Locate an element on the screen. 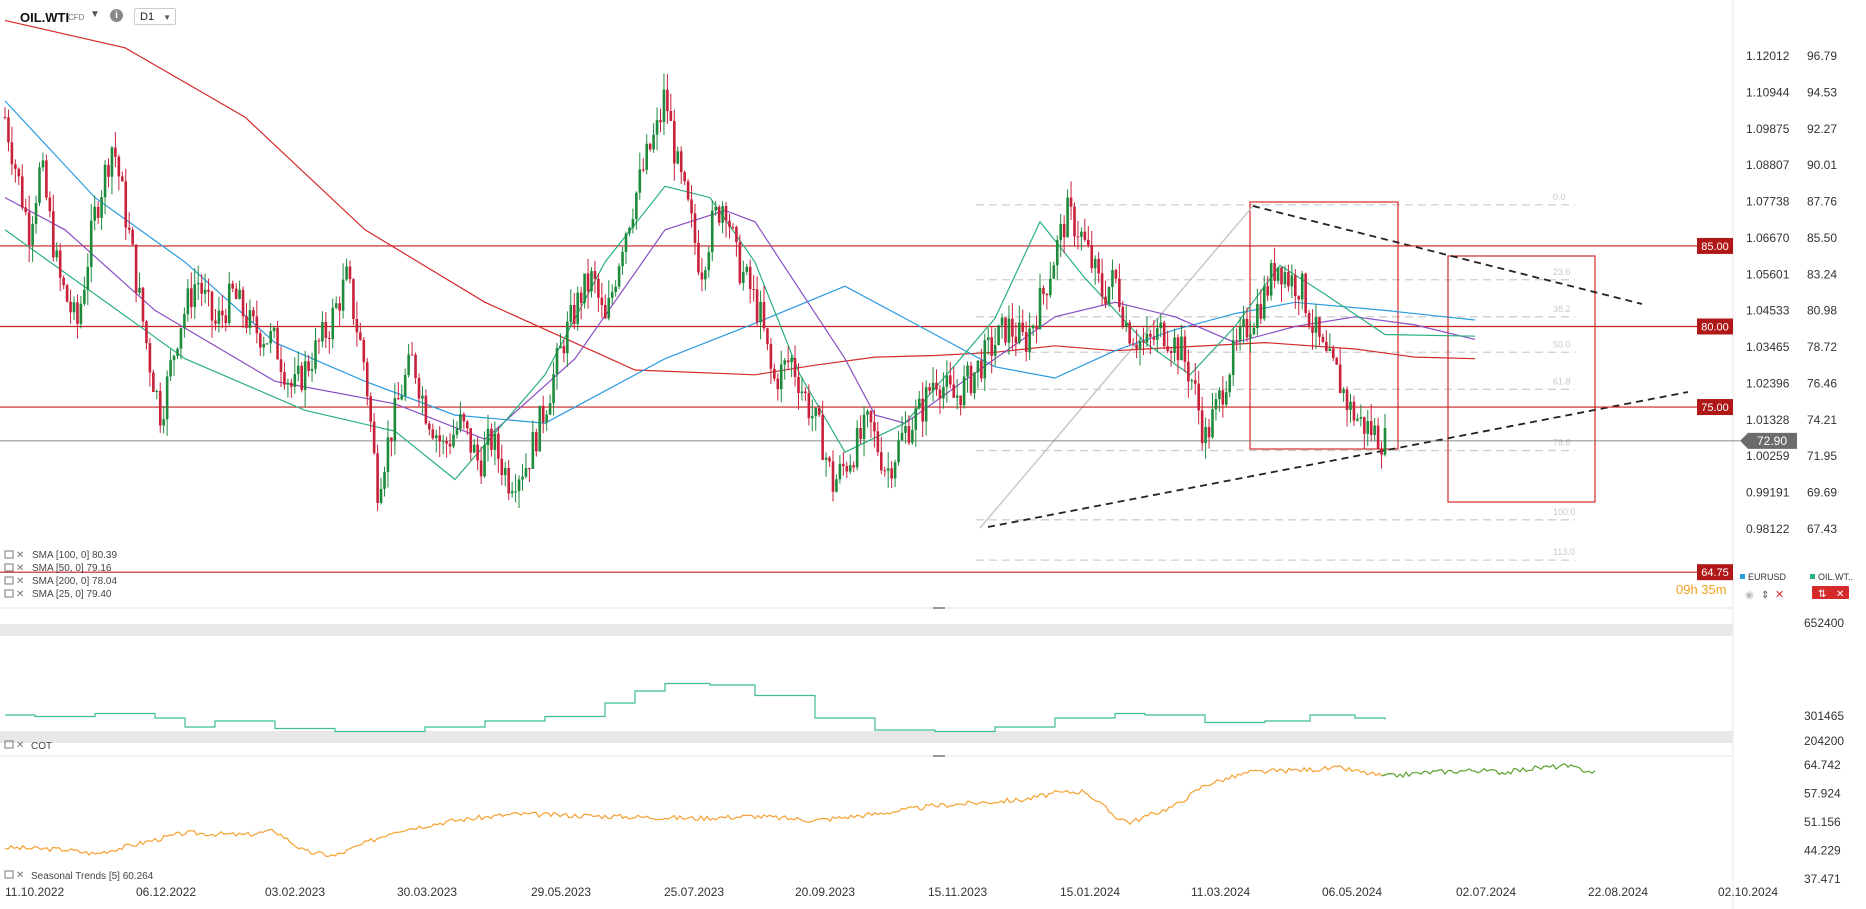 The height and width of the screenshot is (909, 1866). compare-symbol-oilwti: OIL.WT.. is located at coordinates (1835, 577).